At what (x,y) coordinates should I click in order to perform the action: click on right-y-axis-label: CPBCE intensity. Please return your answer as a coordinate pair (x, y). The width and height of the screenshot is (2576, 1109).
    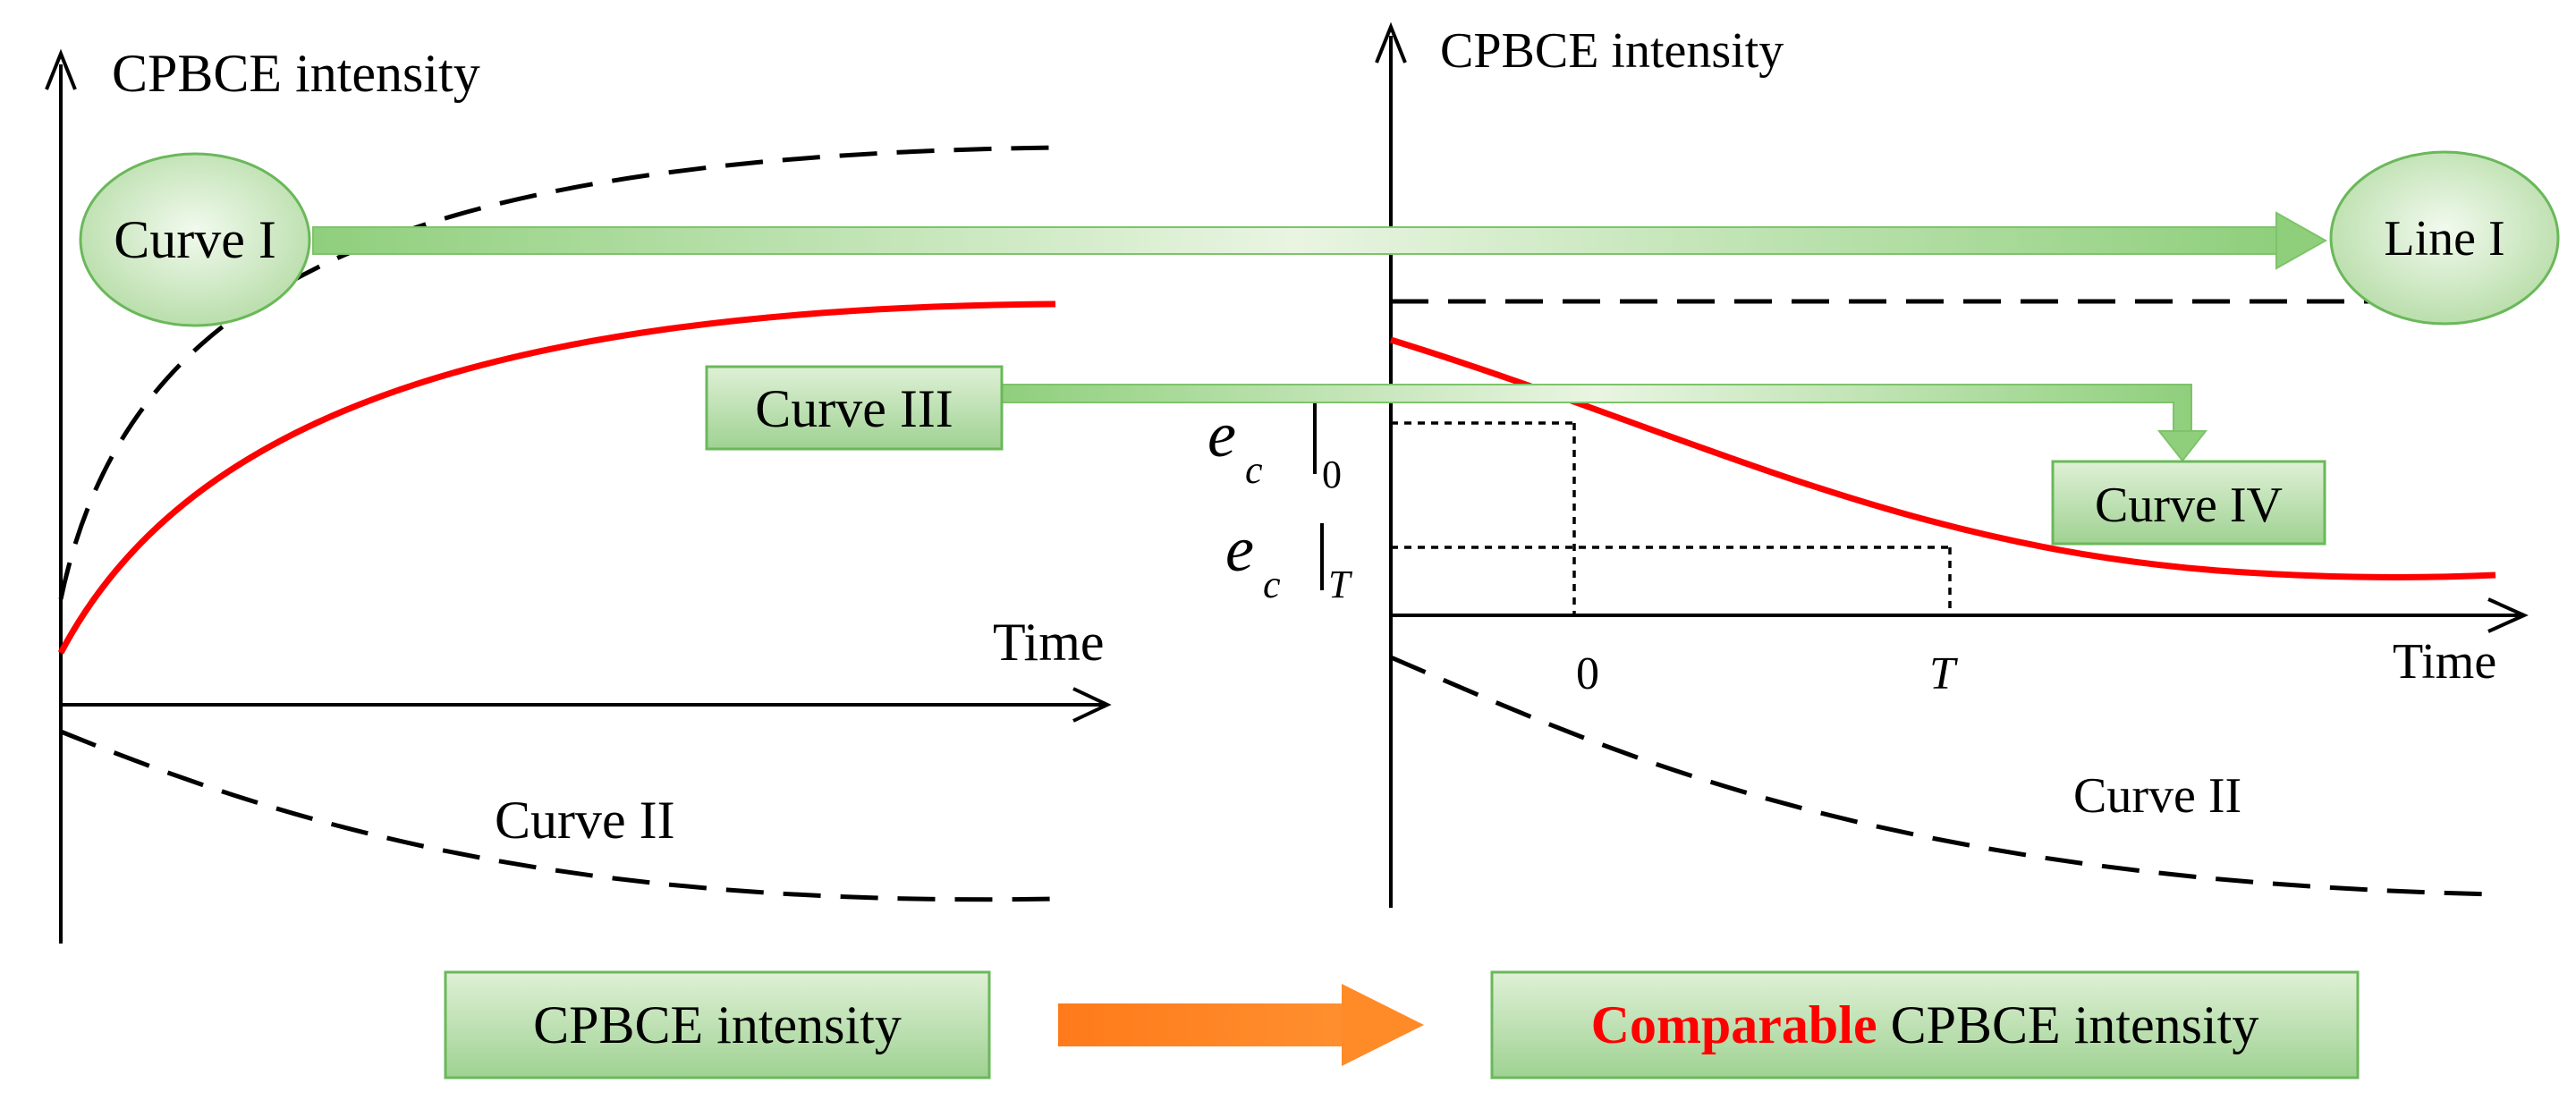
    Looking at the image, I should click on (1612, 51).